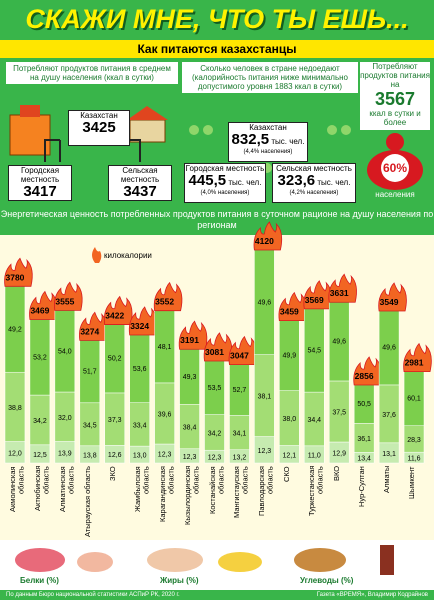  I want to click on region-label: Актюбинская область, so click(41, 489).